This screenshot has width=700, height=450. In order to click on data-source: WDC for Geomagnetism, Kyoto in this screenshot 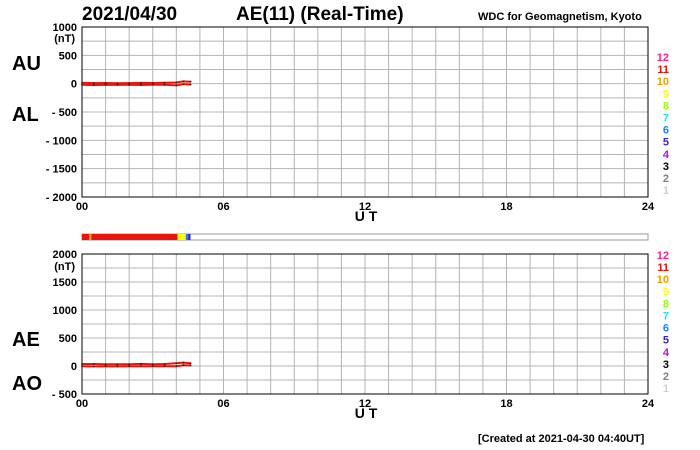, I will do `click(560, 17)`.